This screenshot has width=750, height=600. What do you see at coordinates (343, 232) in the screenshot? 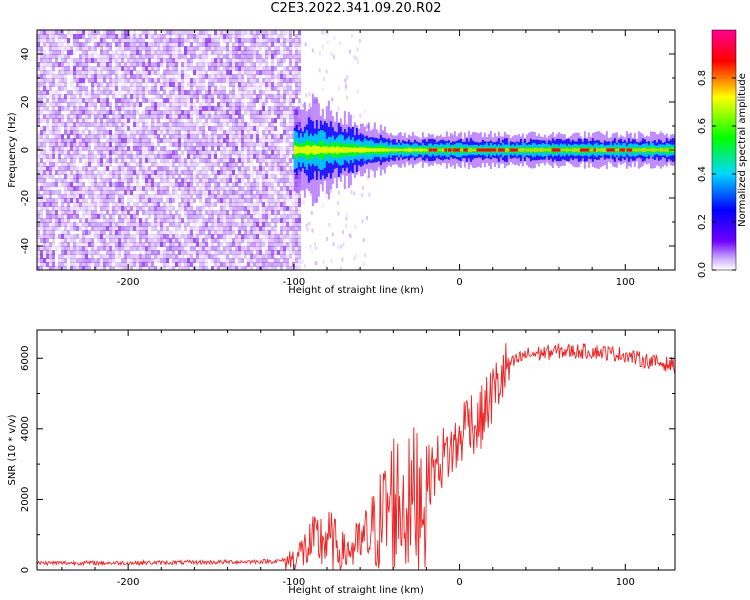
I see `noise-speck` at bounding box center [343, 232].